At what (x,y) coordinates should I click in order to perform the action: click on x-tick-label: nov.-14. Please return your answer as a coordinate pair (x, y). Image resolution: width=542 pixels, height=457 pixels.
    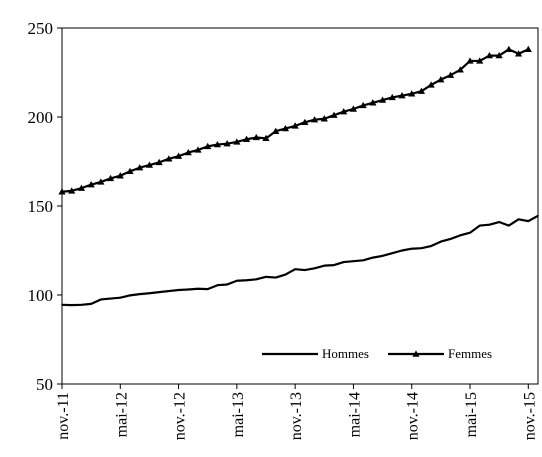
    Looking at the image, I should click on (413, 416).